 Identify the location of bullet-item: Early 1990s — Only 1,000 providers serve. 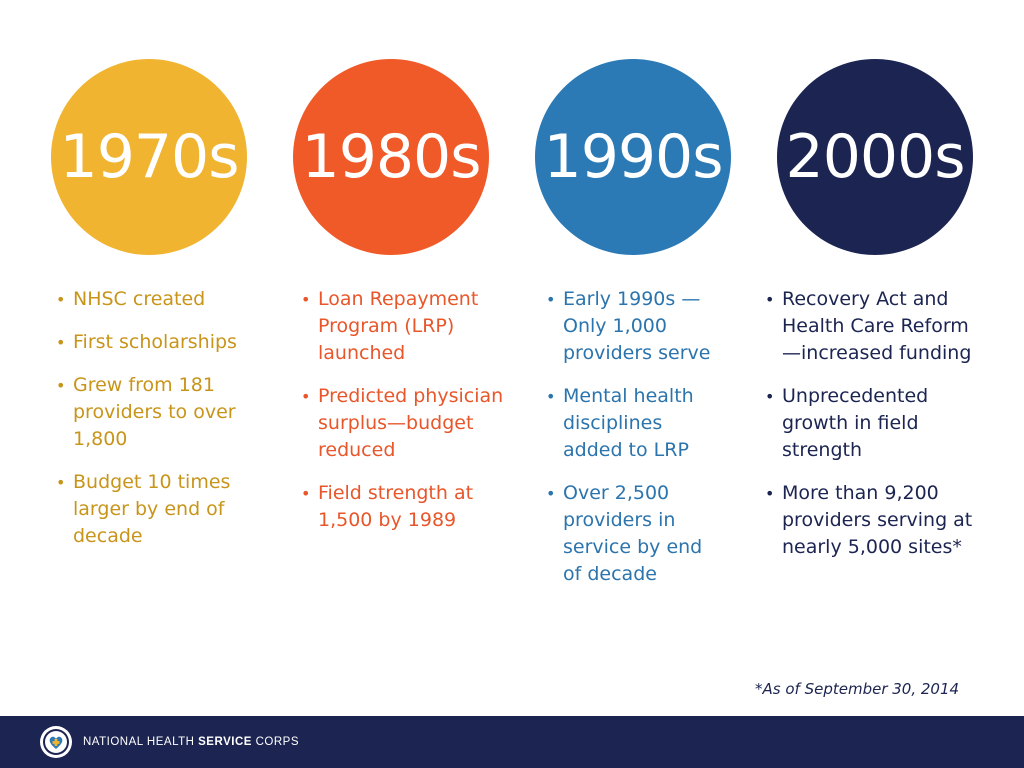
(635, 326).